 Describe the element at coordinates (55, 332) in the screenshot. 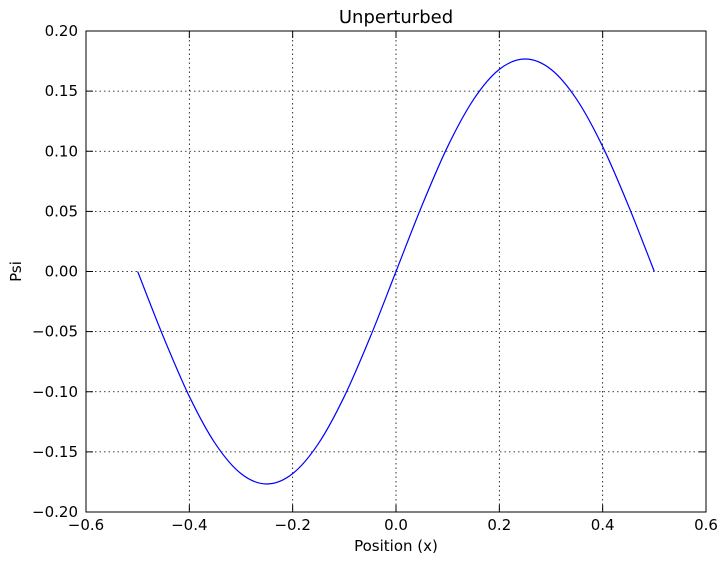

I see `y-tick-label: −0.05` at that location.